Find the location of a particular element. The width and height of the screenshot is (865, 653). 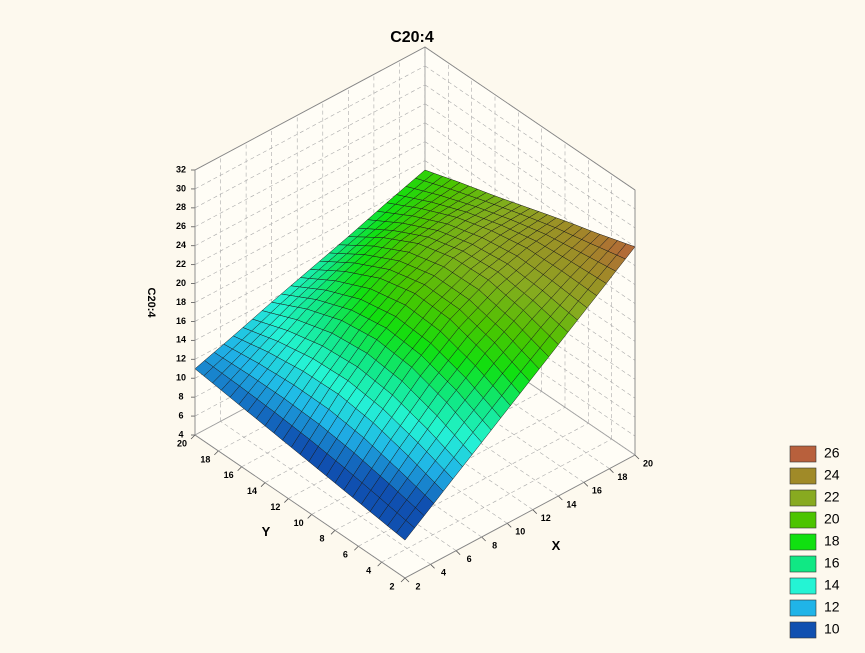

x-tick-label: 2 is located at coordinates (417, 586).